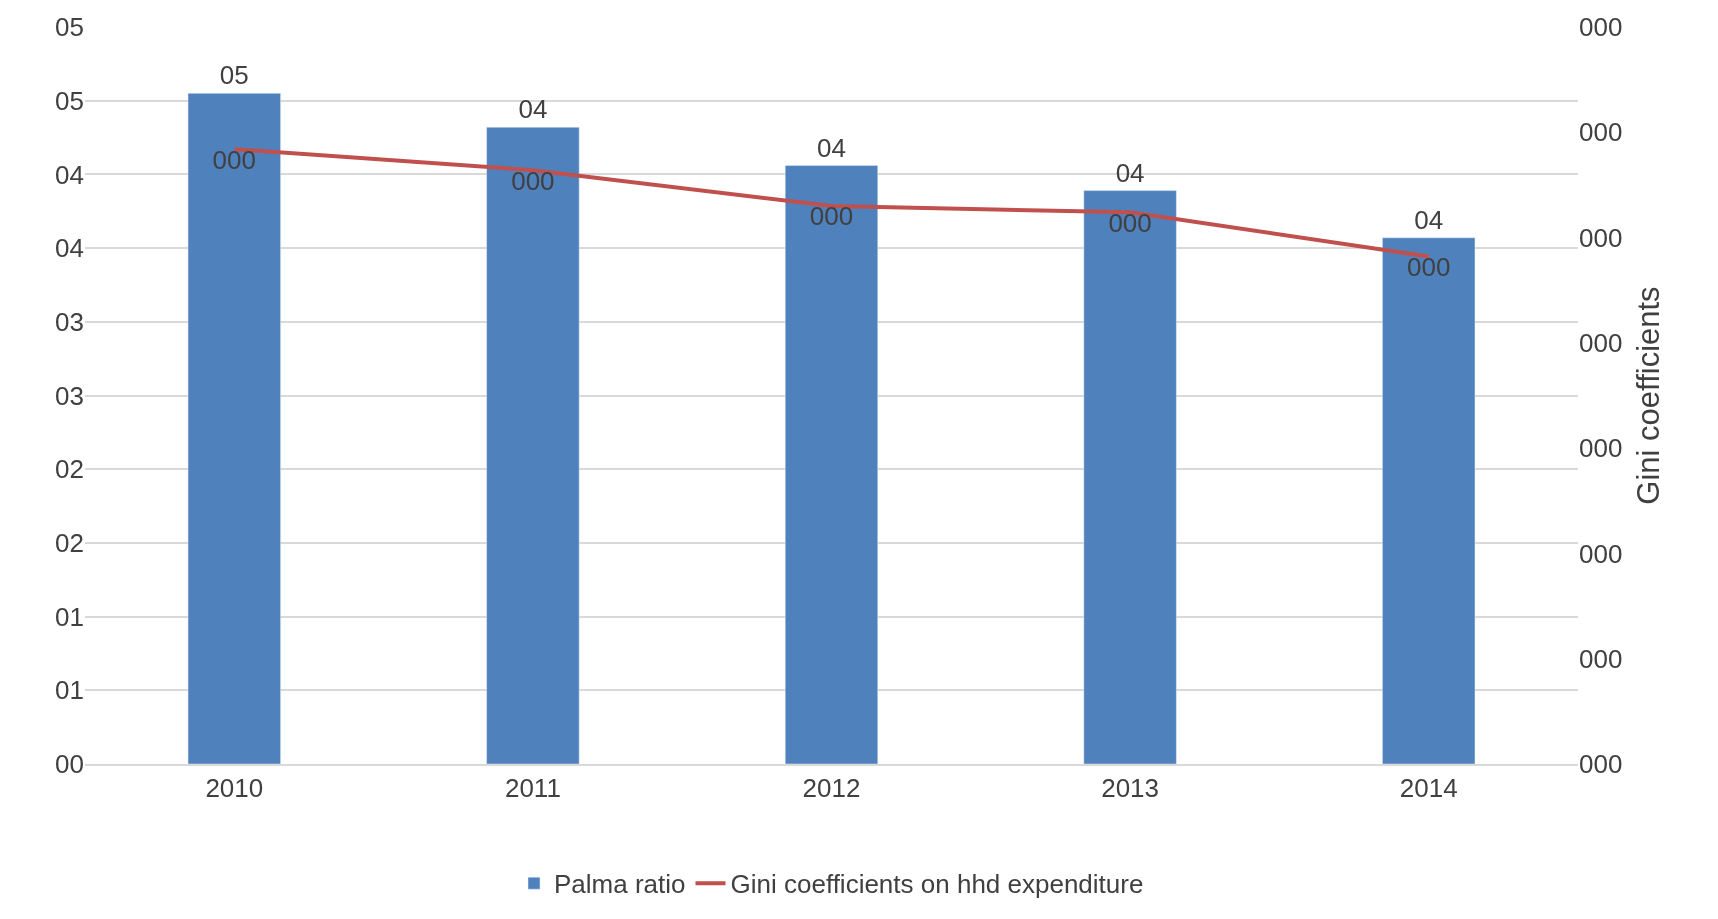  Describe the element at coordinates (1648, 395) in the screenshot. I see `y2-axis-title: Gini coefficients` at that location.